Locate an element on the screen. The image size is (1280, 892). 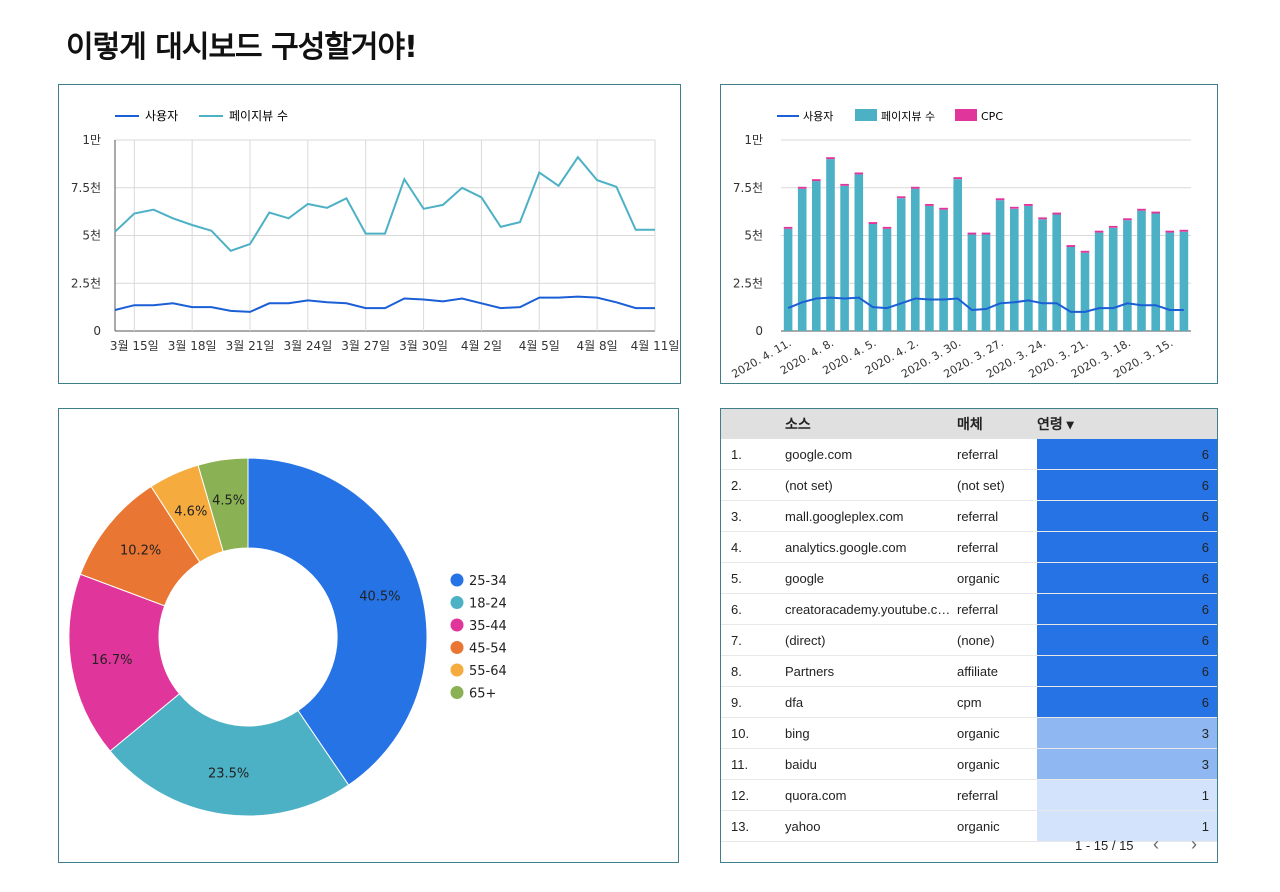
table-row: 9. dfa cpm 6 is located at coordinates (969, 702).